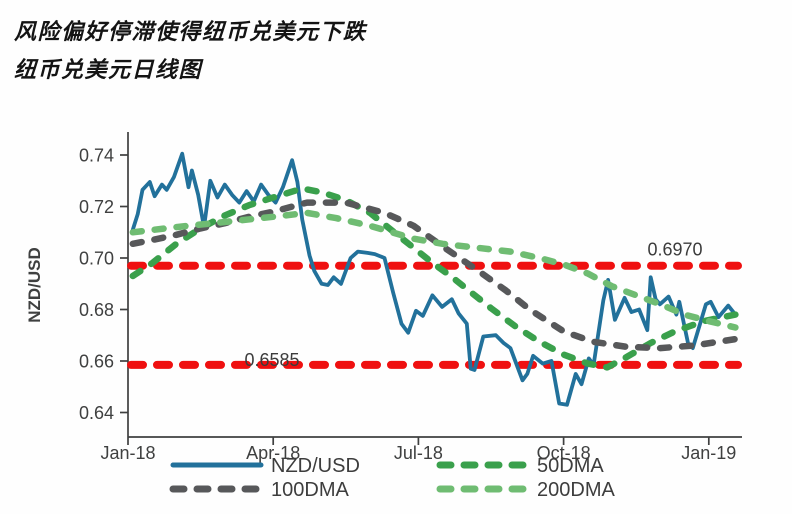 The width and height of the screenshot is (792, 514). What do you see at coordinates (127, 453) in the screenshot?
I see `x-tick-label: Jan-18` at bounding box center [127, 453].